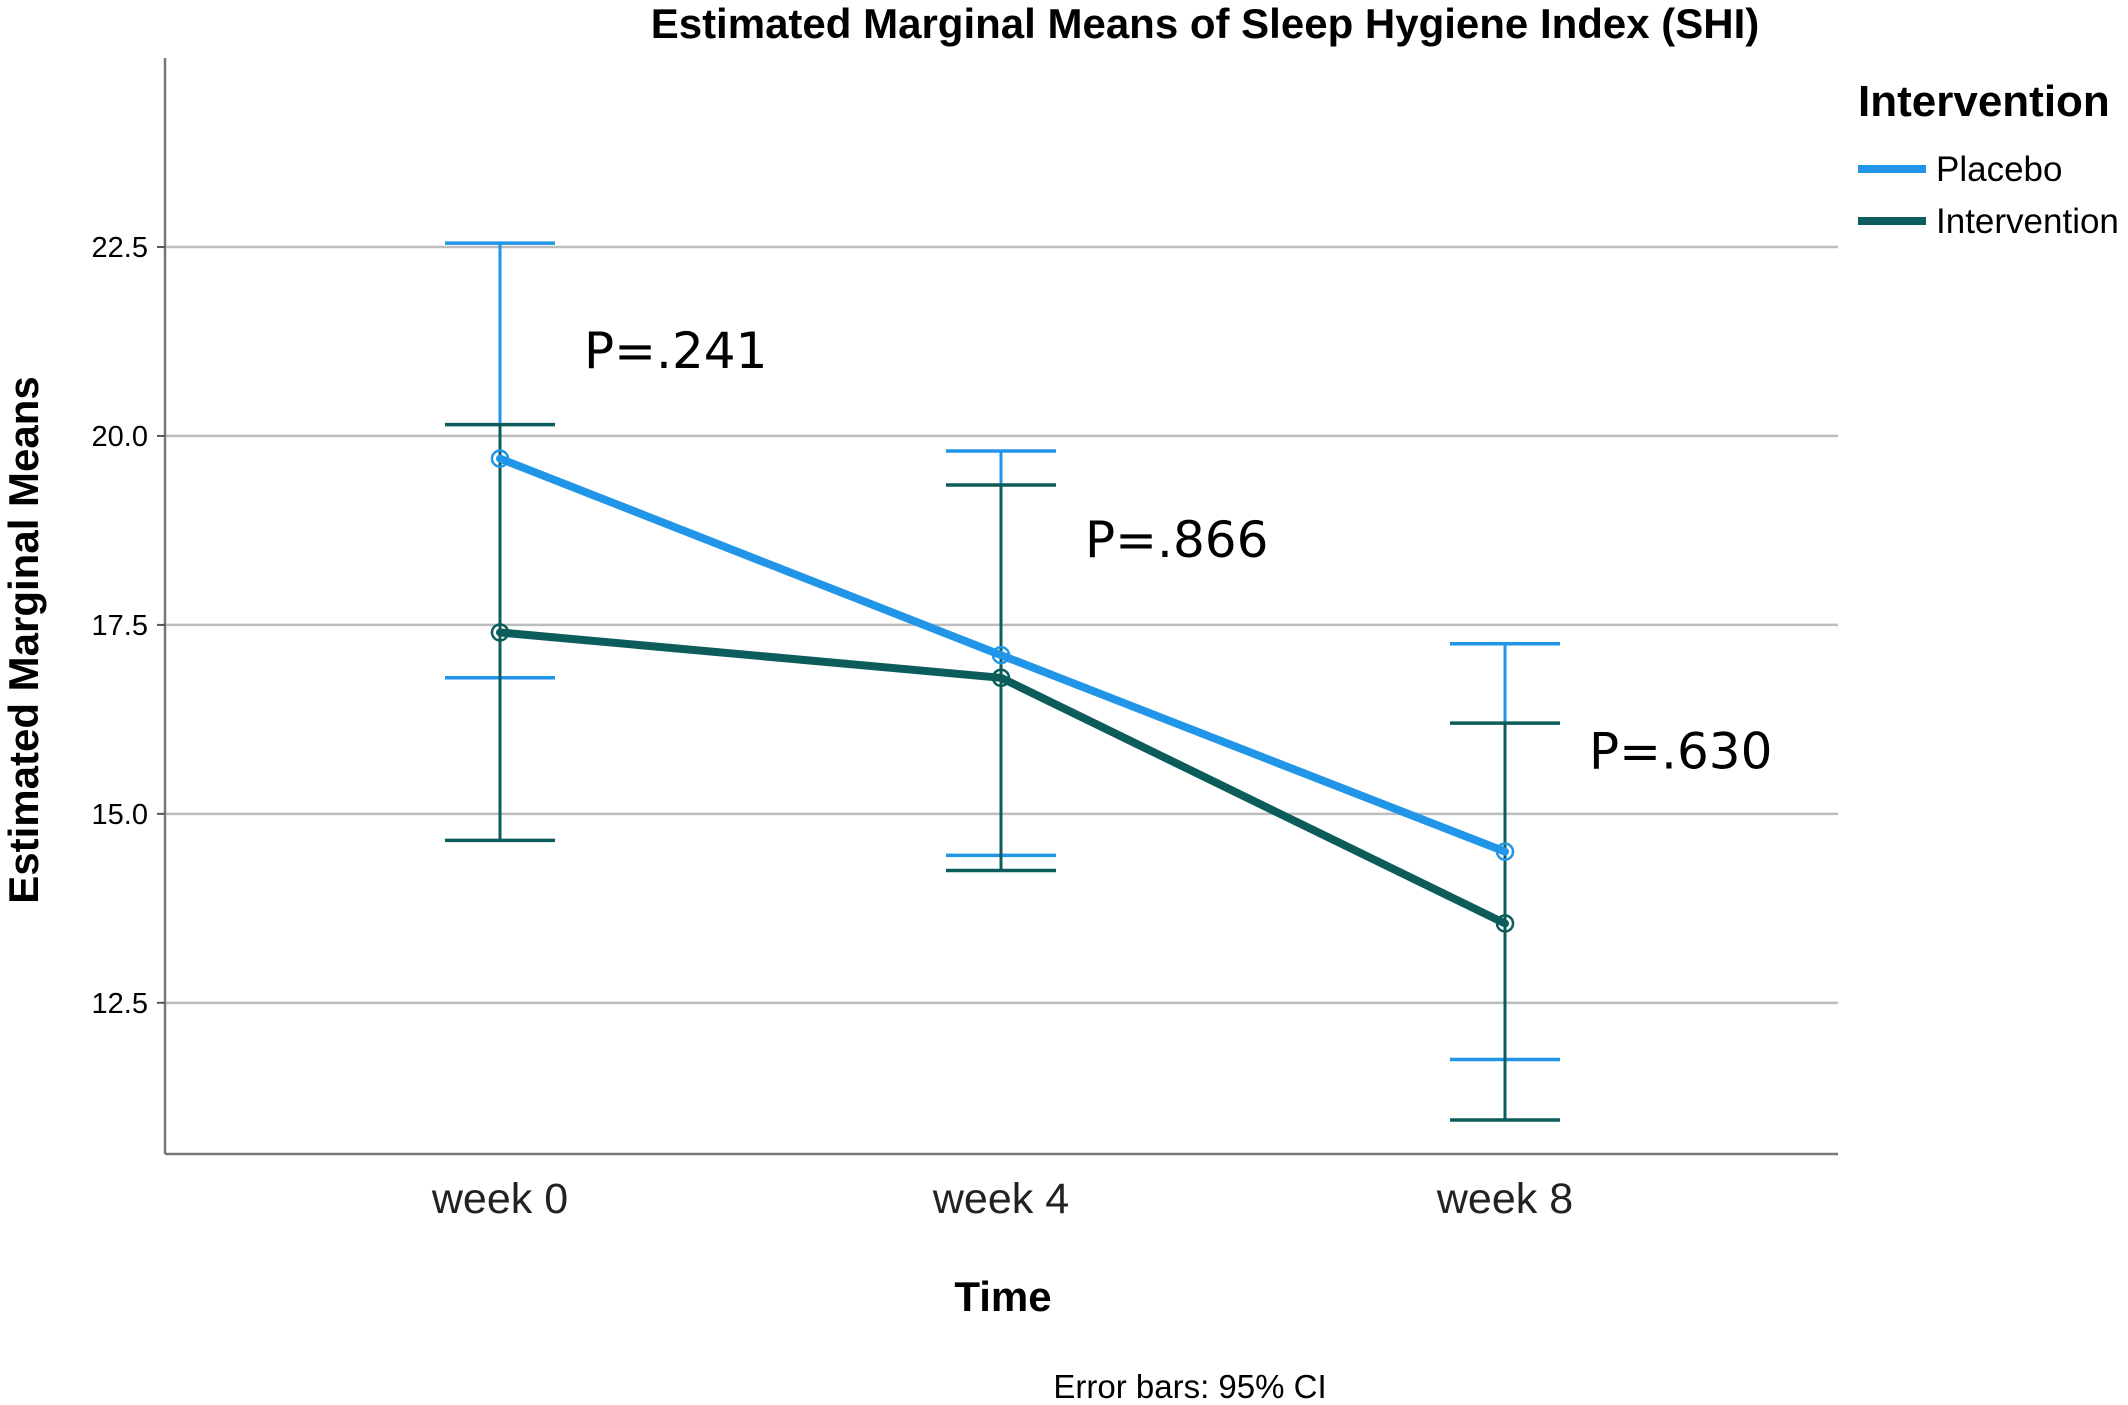  What do you see at coordinates (120, 626) in the screenshot?
I see `y-tick-label: 17.5` at bounding box center [120, 626].